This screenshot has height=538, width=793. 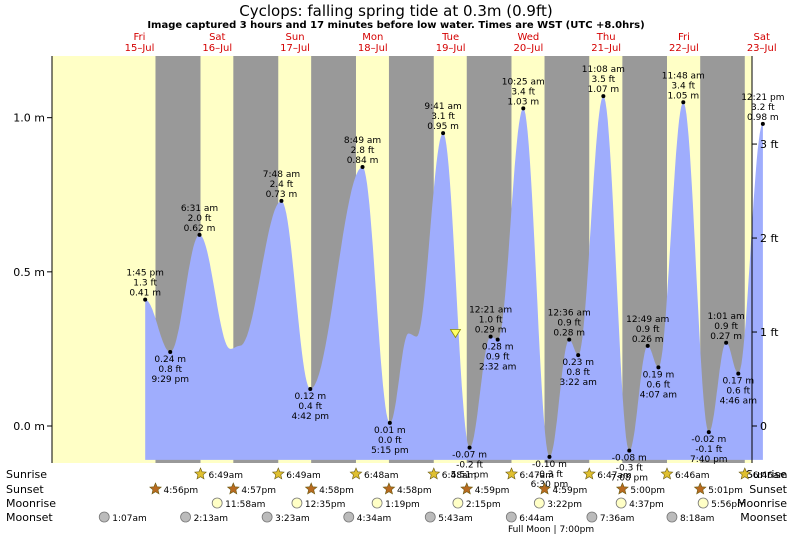 What do you see at coordinates (648, 340) in the screenshot?
I see `tide-label-line: 0.26 m` at bounding box center [648, 340].